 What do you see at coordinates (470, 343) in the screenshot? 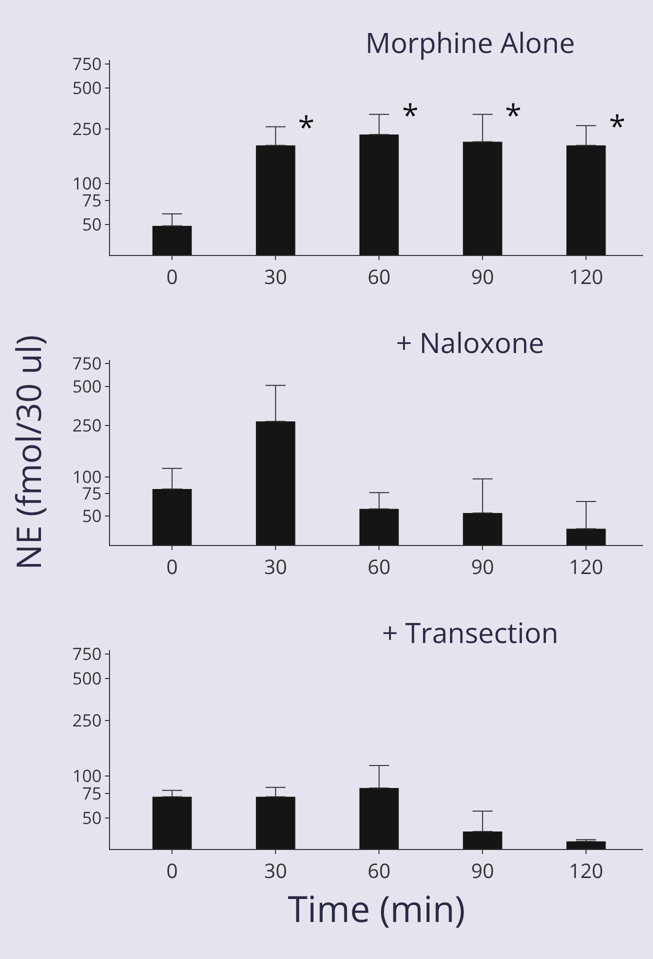
I see `chart-title: + Naloxone` at bounding box center [470, 343].